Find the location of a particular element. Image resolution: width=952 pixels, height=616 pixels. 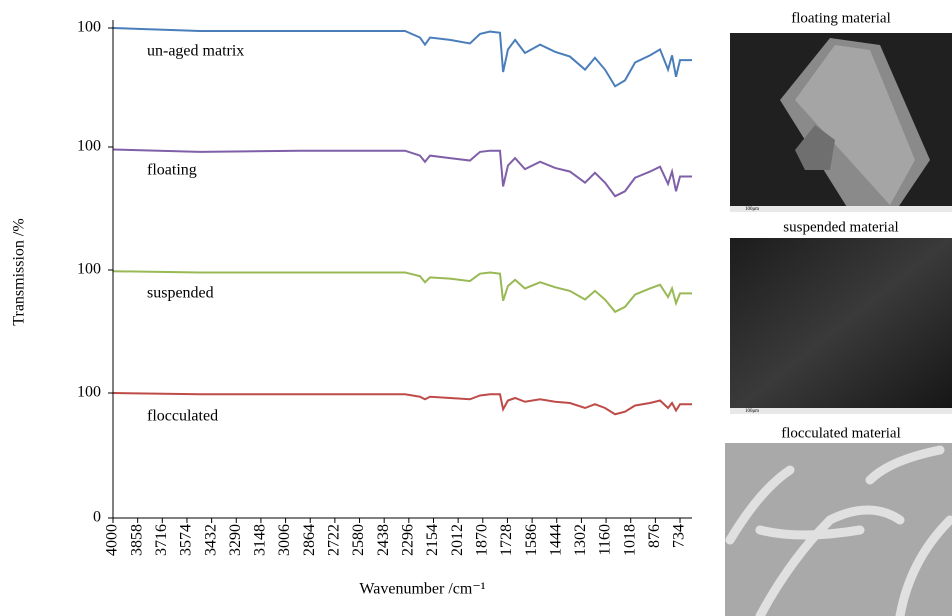

x-tick-label: 3716 is located at coordinates (161, 540).